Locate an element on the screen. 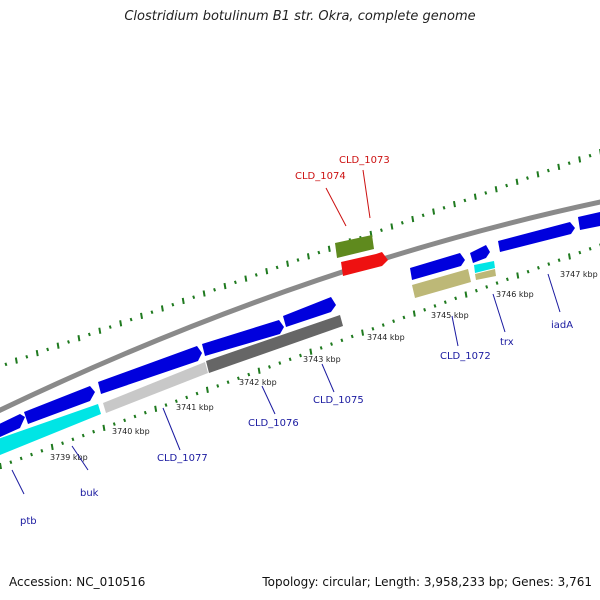  scale-label: 3741 kbp is located at coordinates (195, 407).